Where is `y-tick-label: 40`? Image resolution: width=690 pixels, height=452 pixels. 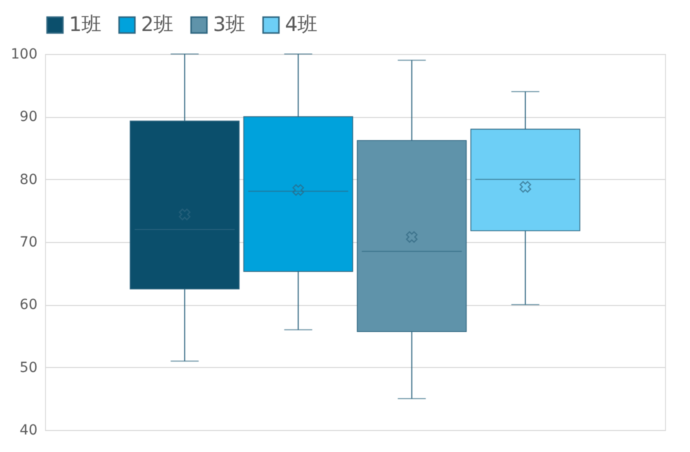 y-tick-label: 40 is located at coordinates (29, 430).